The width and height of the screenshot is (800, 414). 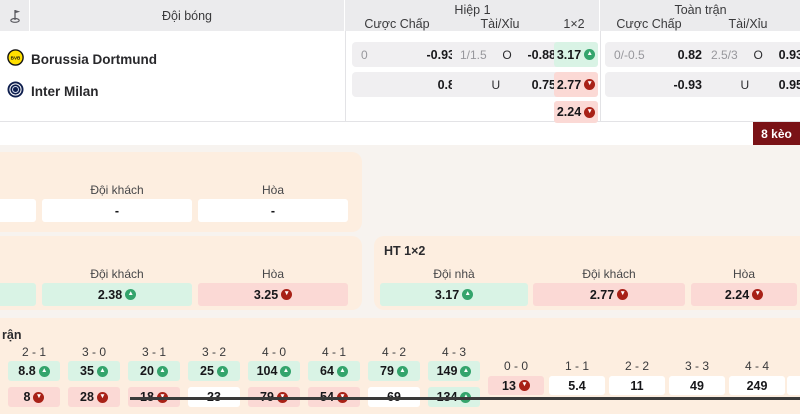 I want to click on h1-1x2-draw-cell: 2.24, so click(x=576, y=112).